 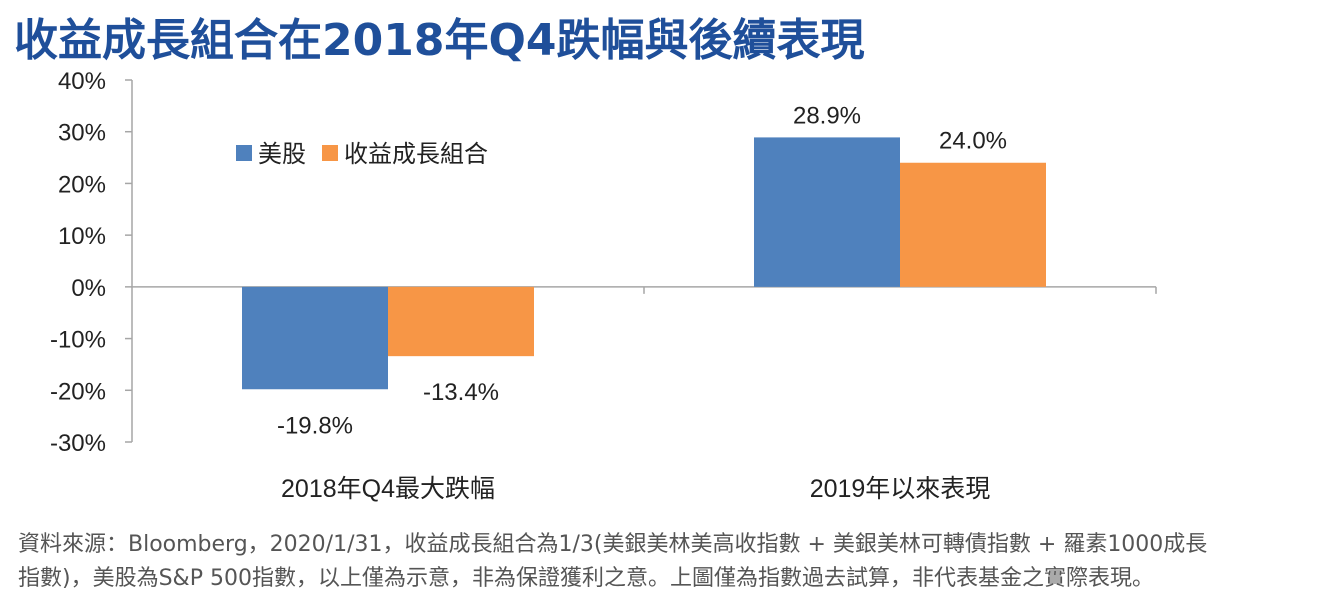 I want to click on x-tick-label: 2019年以來表現, so click(x=900, y=489).